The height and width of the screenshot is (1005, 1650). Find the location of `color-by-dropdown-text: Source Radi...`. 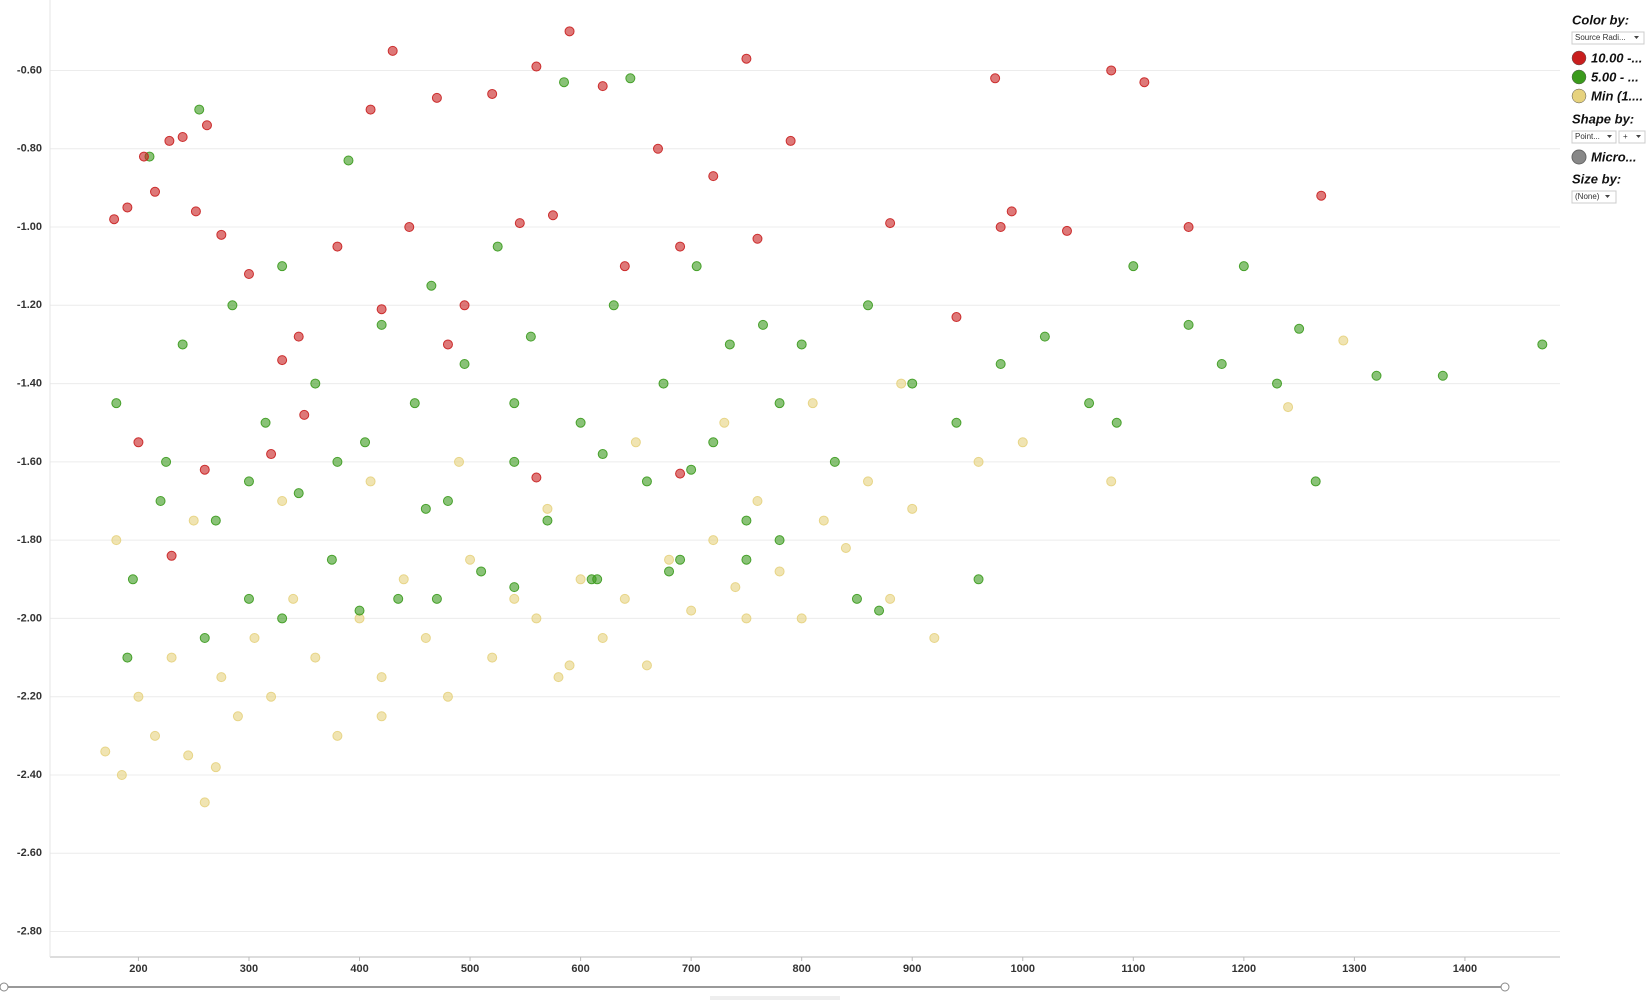

color-by-dropdown-text: Source Radi... is located at coordinates (1600, 37).